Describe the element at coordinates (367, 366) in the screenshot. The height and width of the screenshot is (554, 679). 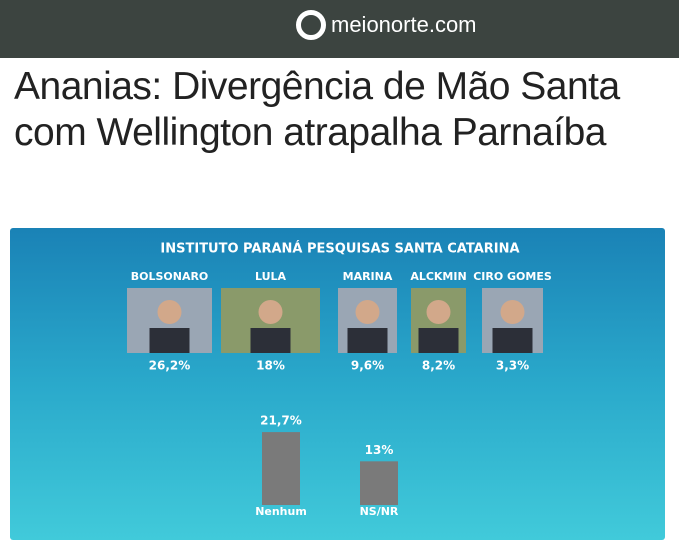
I see `candidate-percent: 9,6%` at that location.